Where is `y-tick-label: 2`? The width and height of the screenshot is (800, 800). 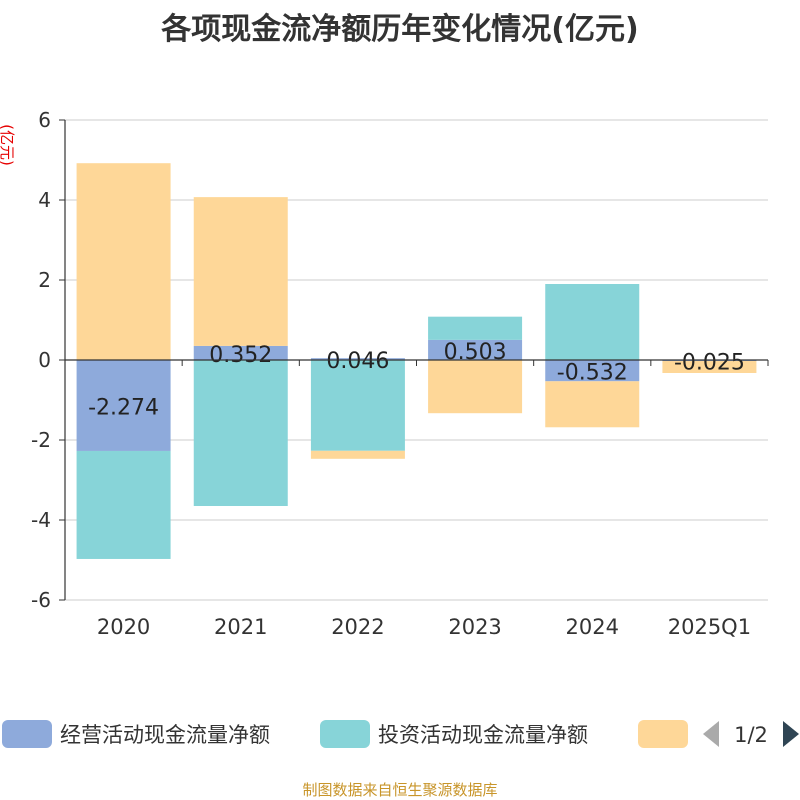 y-tick-label: 2 is located at coordinates (44, 280).